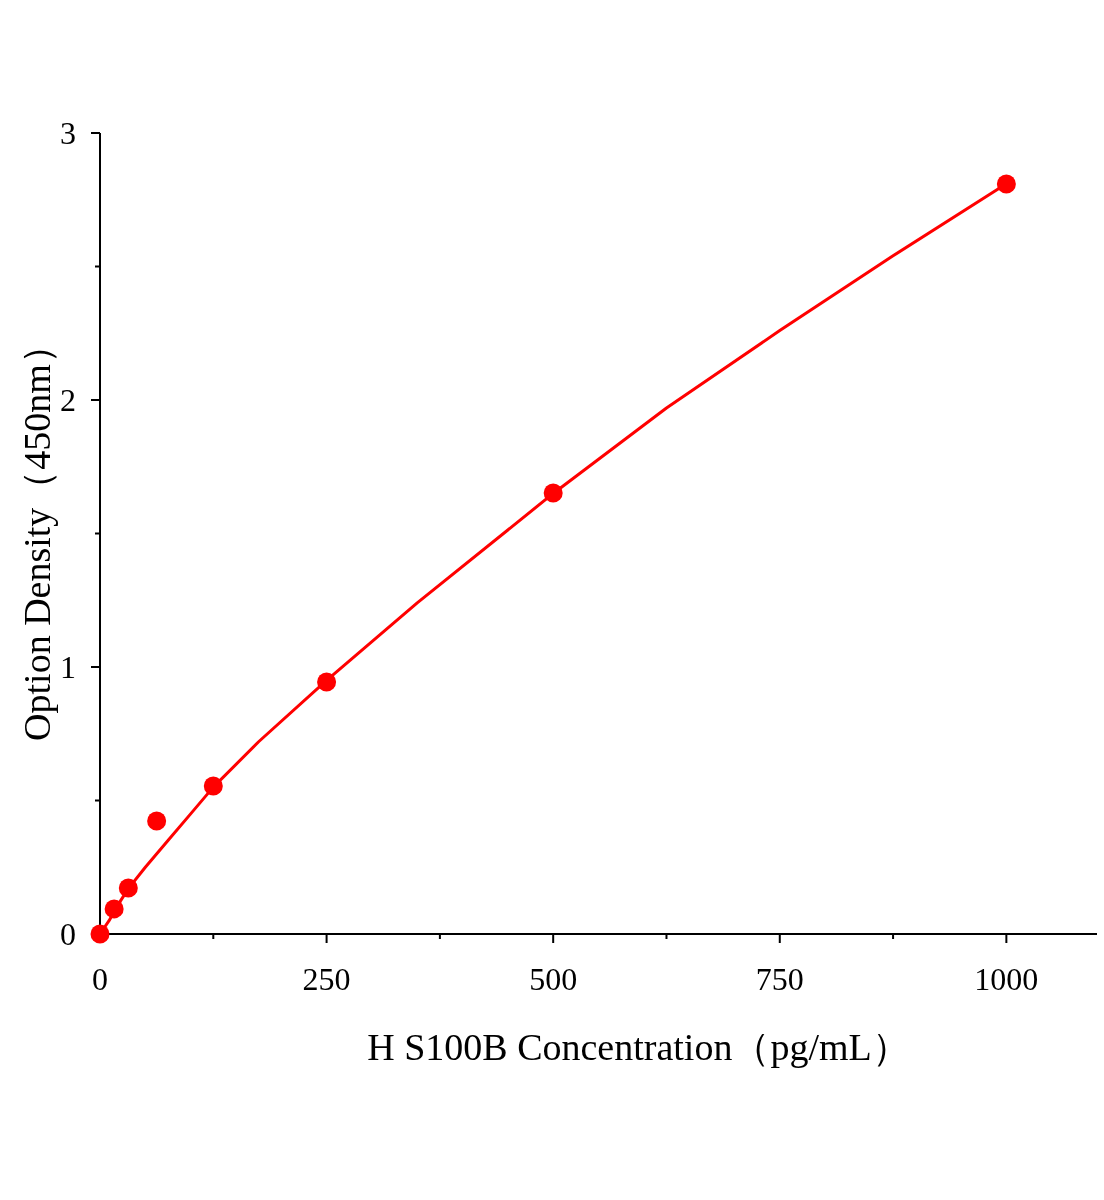  What do you see at coordinates (68, 934) in the screenshot?
I see `y-tick-label: 0` at bounding box center [68, 934].